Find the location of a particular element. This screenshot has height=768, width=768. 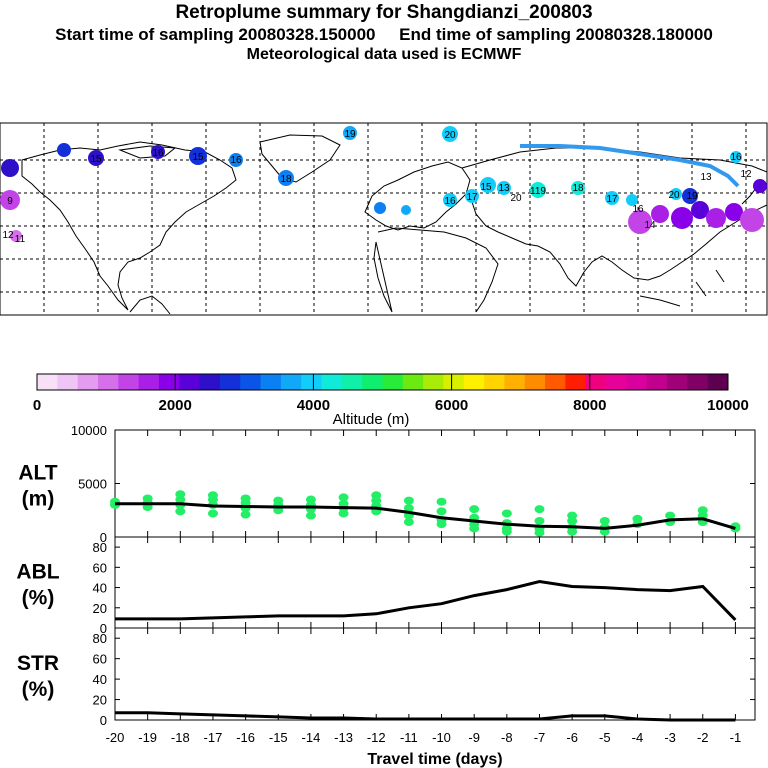

land-arctic-islands is located at coordinates (147, 152).